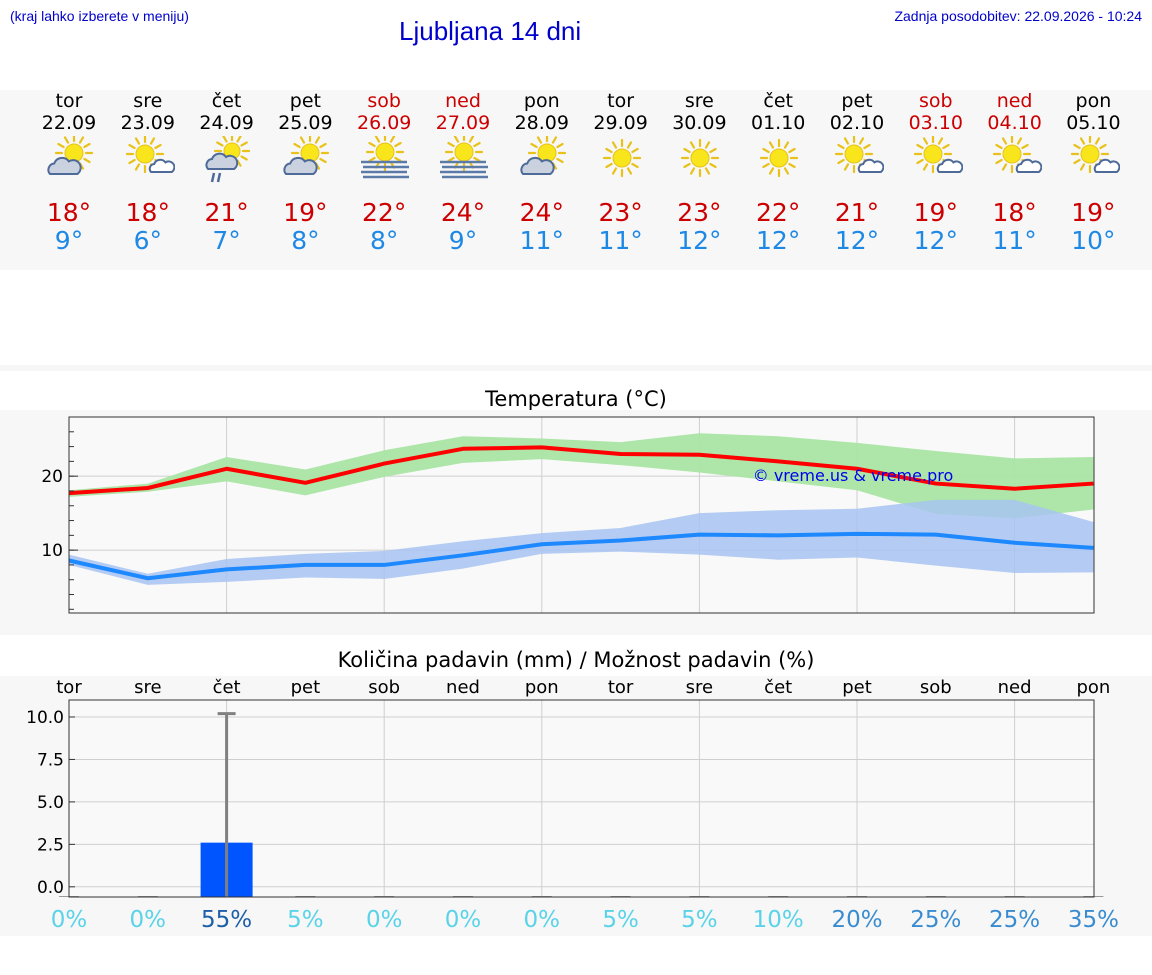  I want to click on temp-min: 9°, so click(69, 240).